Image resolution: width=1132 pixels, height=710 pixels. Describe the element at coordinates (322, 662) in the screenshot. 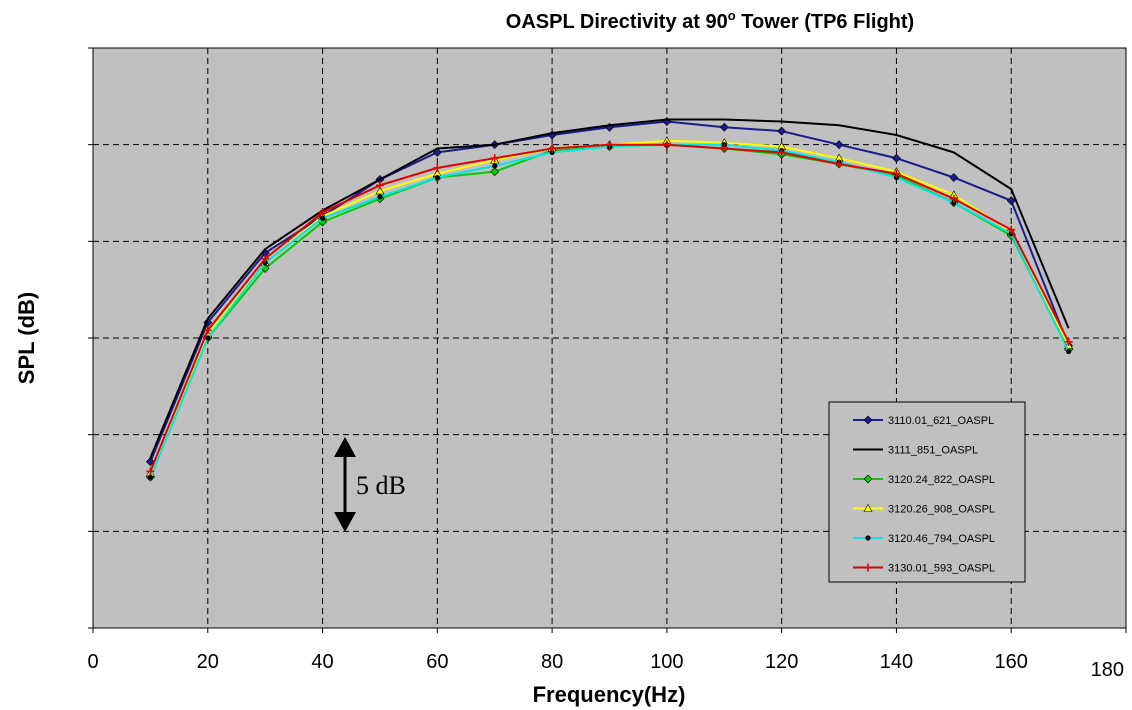

I see `x-tick-label: 40` at that location.